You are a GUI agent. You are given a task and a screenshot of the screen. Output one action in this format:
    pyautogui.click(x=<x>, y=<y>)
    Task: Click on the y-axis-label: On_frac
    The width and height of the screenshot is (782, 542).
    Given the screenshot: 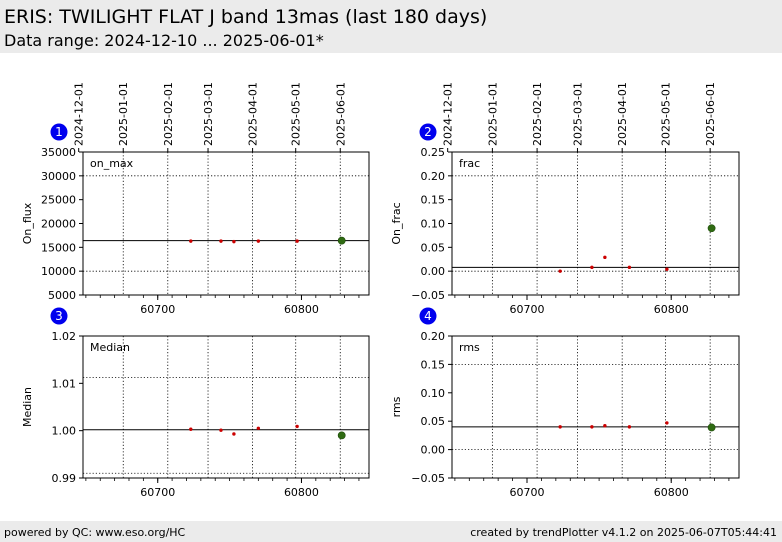 What is the action you would take?
    pyautogui.click(x=396, y=223)
    